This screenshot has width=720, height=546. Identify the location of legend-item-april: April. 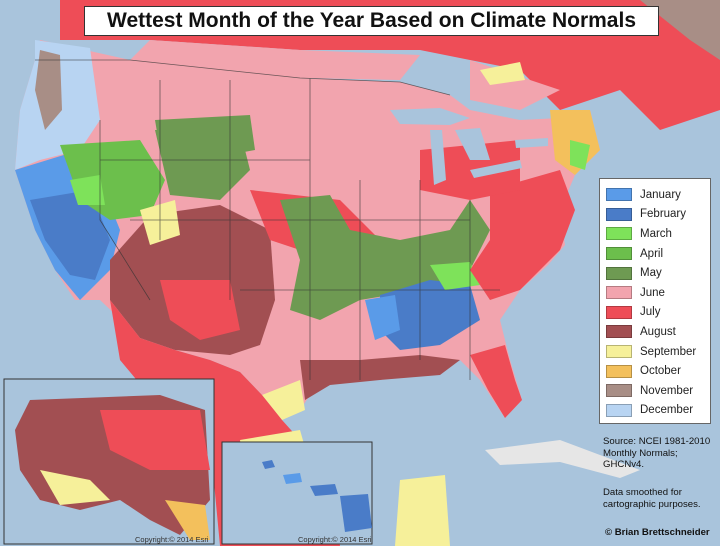
(655, 254).